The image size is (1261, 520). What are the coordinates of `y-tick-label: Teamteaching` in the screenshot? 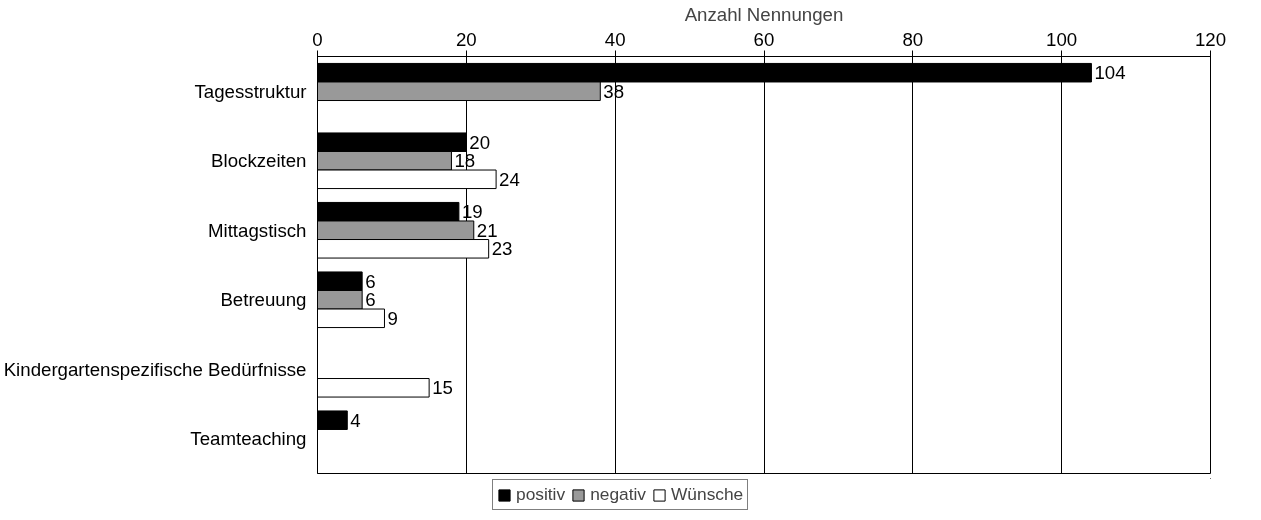 It's located at (248, 439).